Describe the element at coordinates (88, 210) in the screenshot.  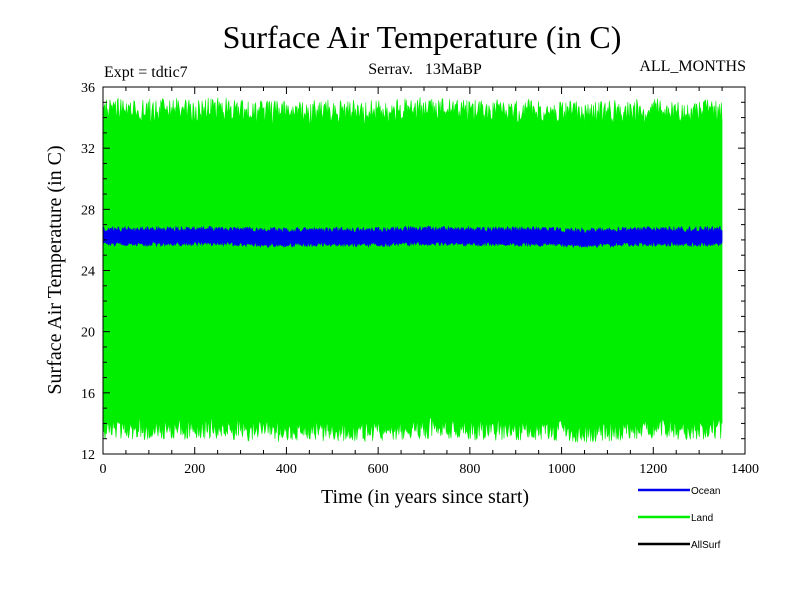
I see `y-tick-label: 28` at that location.